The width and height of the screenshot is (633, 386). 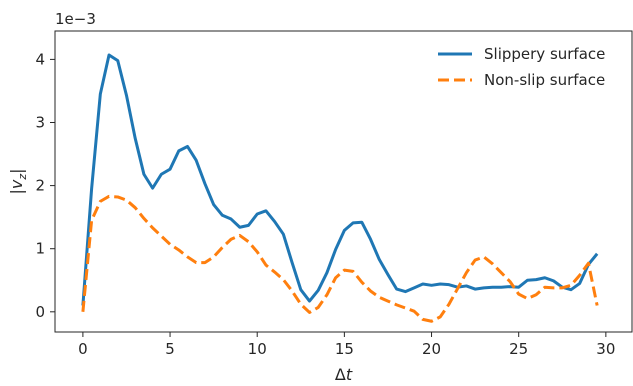 What do you see at coordinates (521, 67) in the screenshot?
I see `legend: Slippery surface Non-slip surface` at bounding box center [521, 67].